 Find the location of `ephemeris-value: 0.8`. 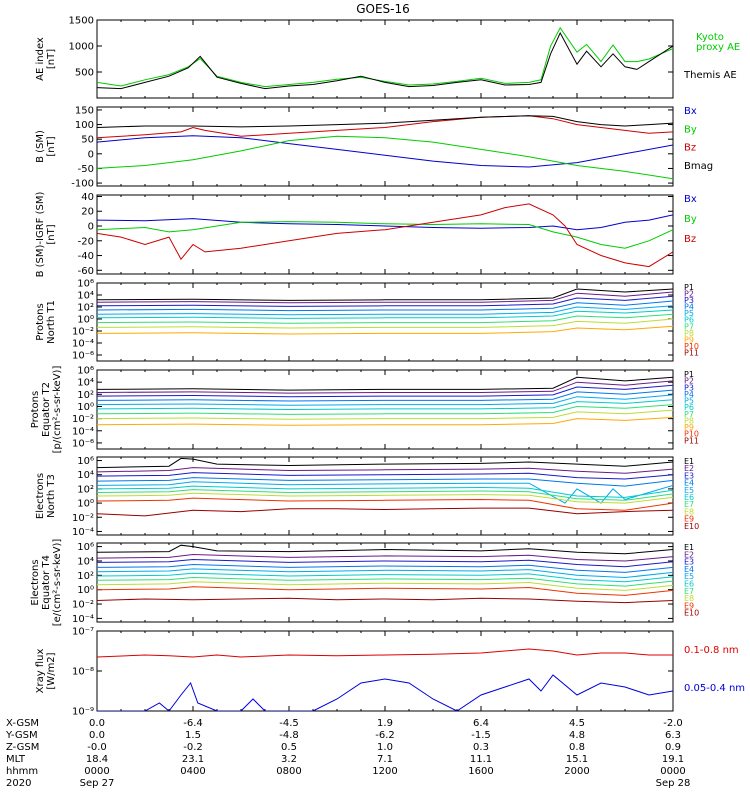

ephemeris-value: 0.8 is located at coordinates (577, 747).